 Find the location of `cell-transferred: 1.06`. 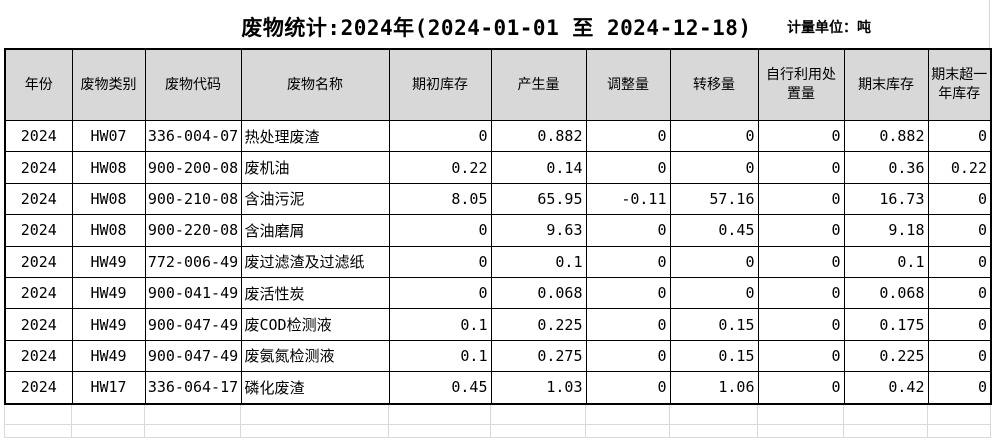

cell-transferred: 1.06 is located at coordinates (714, 388).